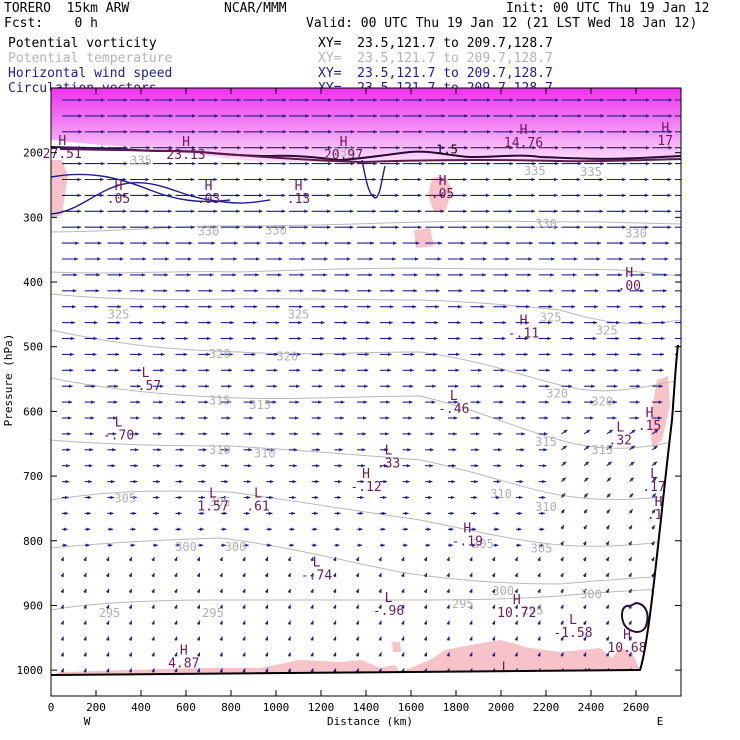 The height and width of the screenshot is (740, 740). I want to click on jet-core-shading, so click(366, 125).